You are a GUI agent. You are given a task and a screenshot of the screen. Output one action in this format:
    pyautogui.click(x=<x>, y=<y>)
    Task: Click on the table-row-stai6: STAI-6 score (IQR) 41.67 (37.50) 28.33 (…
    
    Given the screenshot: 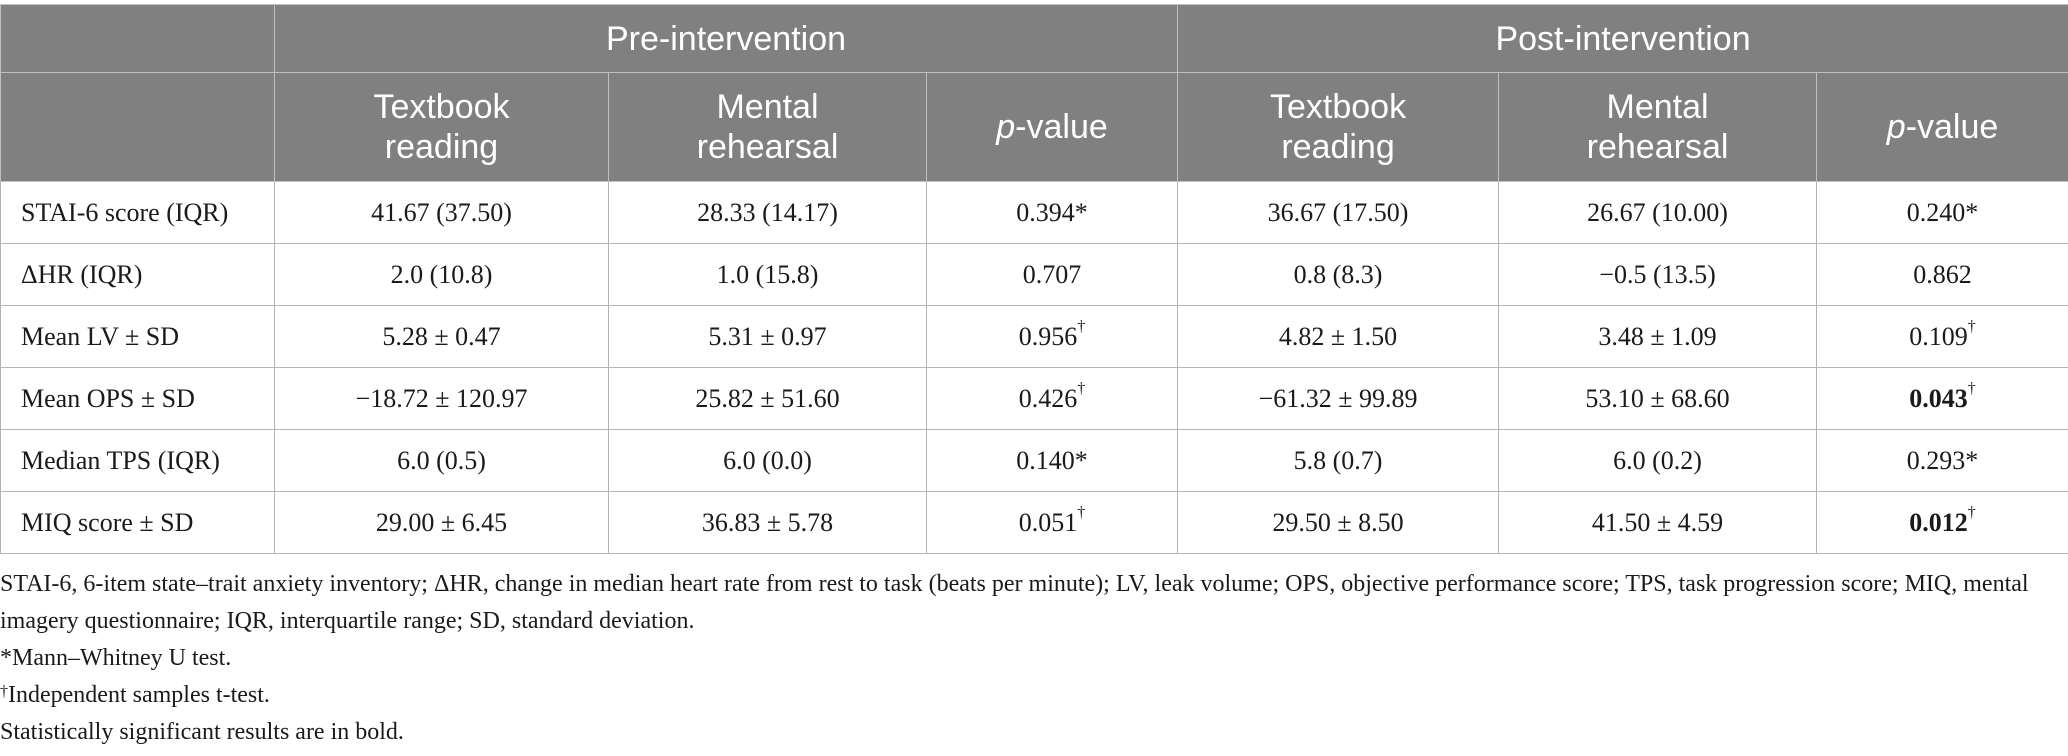 What is the action you would take?
    pyautogui.click(x=1034, y=212)
    